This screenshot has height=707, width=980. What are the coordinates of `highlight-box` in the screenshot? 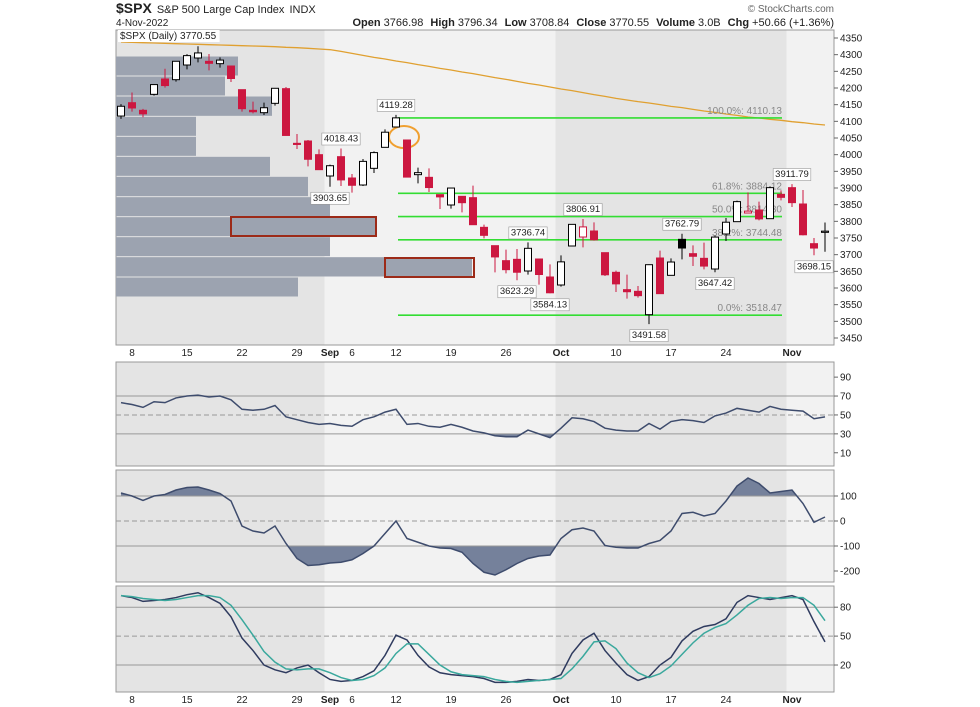 It's located at (429, 267).